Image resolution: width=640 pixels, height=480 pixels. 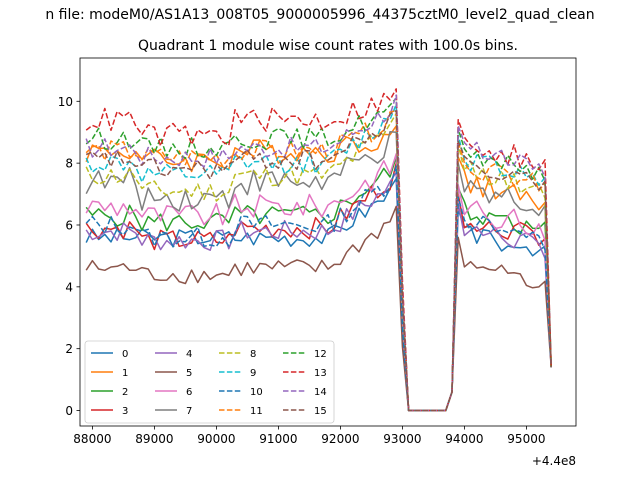 What do you see at coordinates (464, 439) in the screenshot?
I see `x-tick-label: 94000` at bounding box center [464, 439].